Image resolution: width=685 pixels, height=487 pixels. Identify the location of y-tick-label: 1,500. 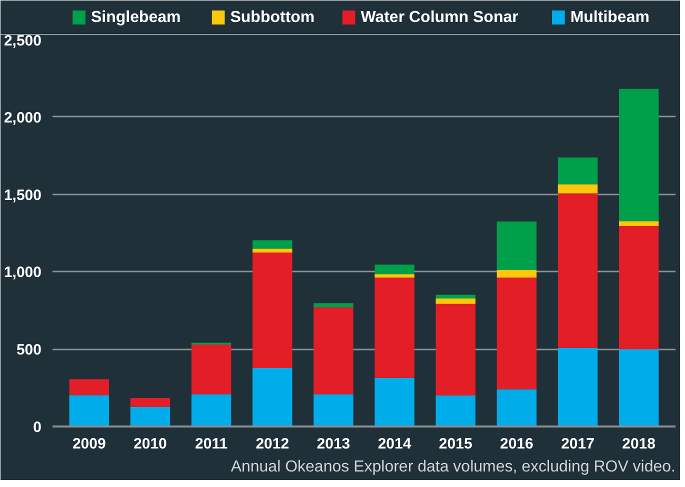
(23, 195).